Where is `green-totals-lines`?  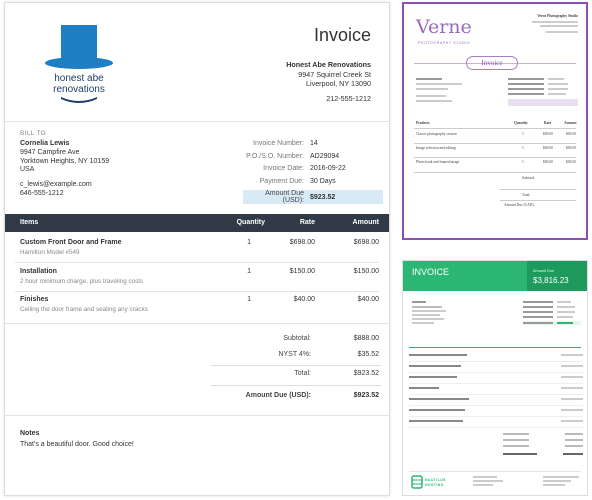
green-totals-lines is located at coordinates (543, 444).